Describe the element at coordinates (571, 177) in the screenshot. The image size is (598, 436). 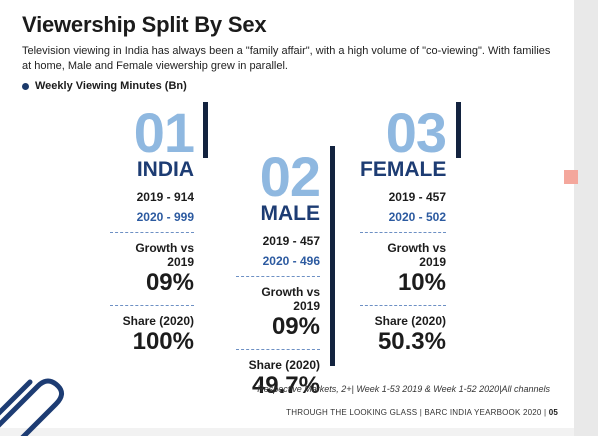
I see `page-tab-marker` at that location.